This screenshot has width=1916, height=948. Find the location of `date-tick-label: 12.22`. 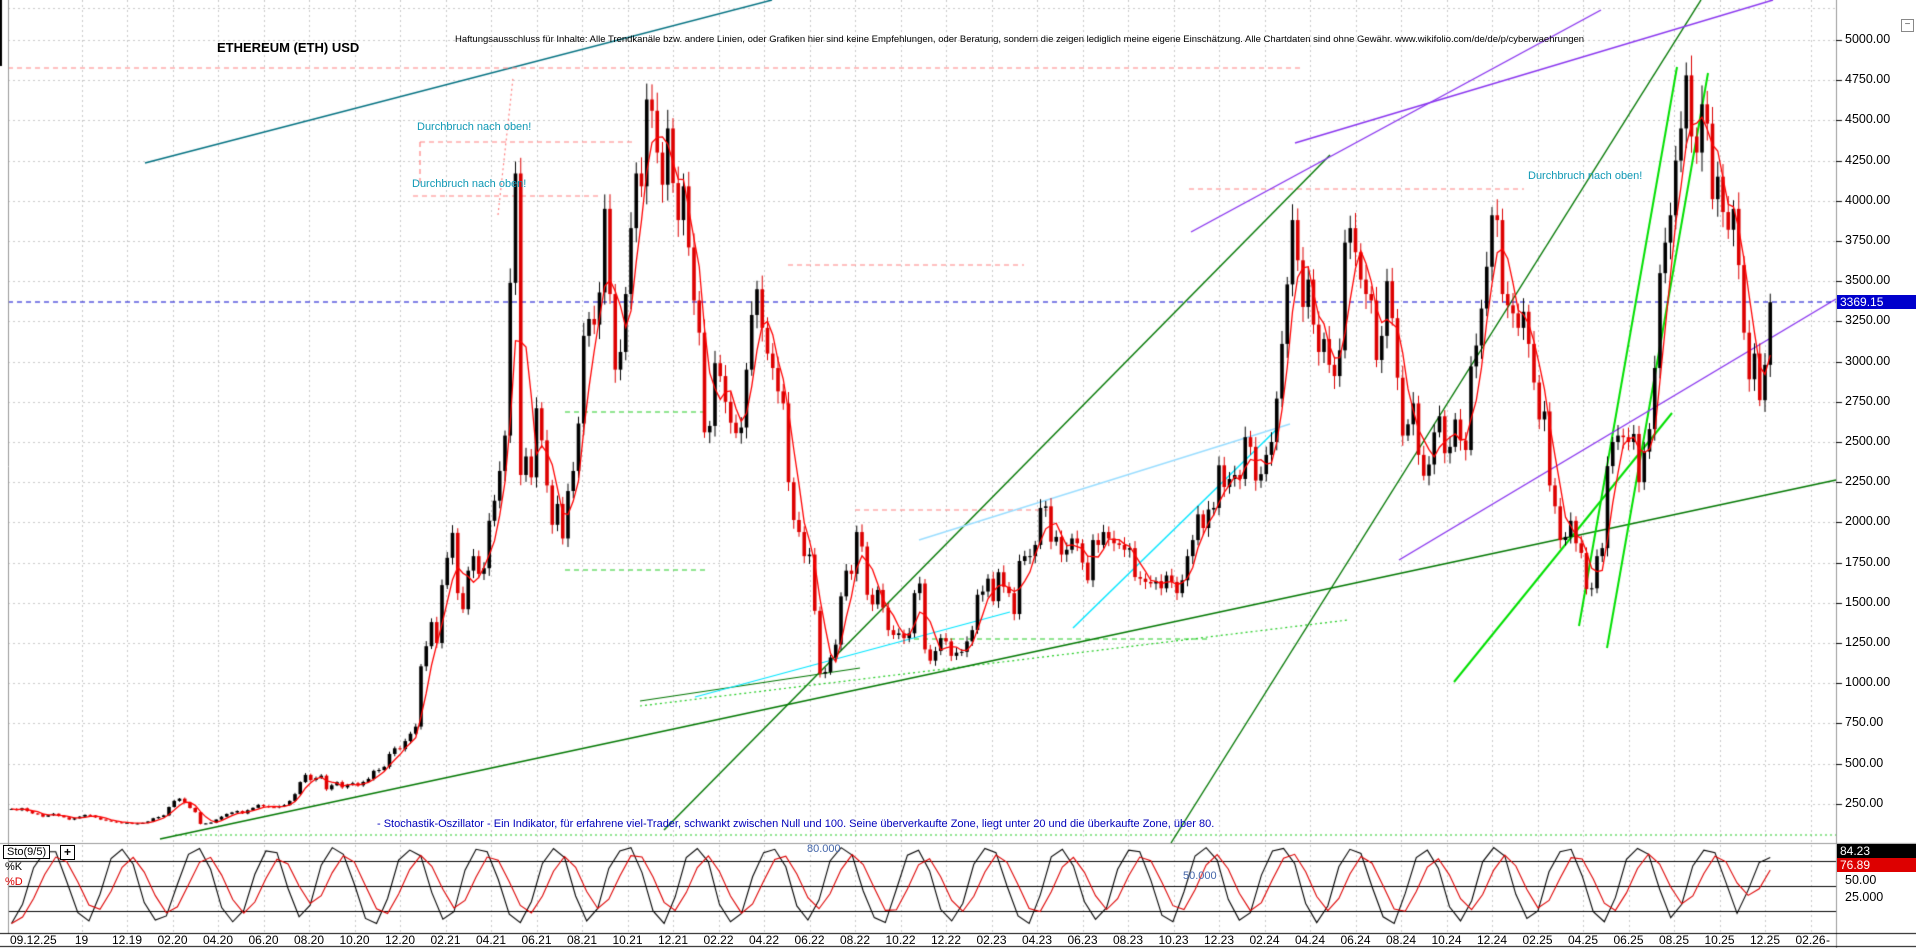

date-tick-label: 12.22 is located at coordinates (946, 940).